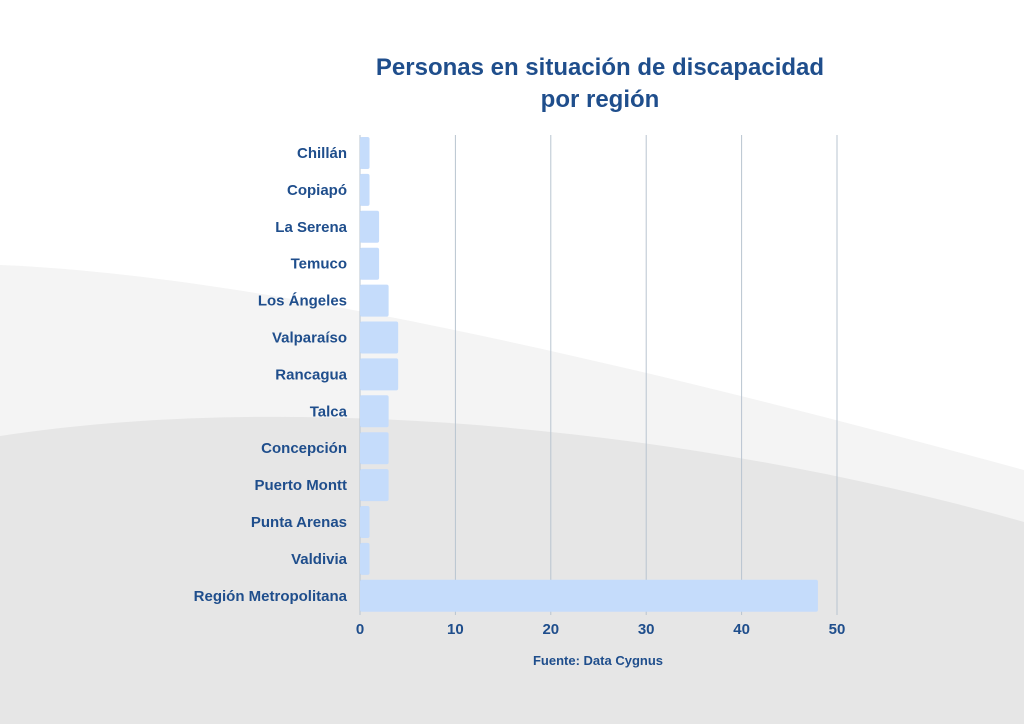  Describe the element at coordinates (646, 629) in the screenshot. I see `x-tick-label: 30` at that location.